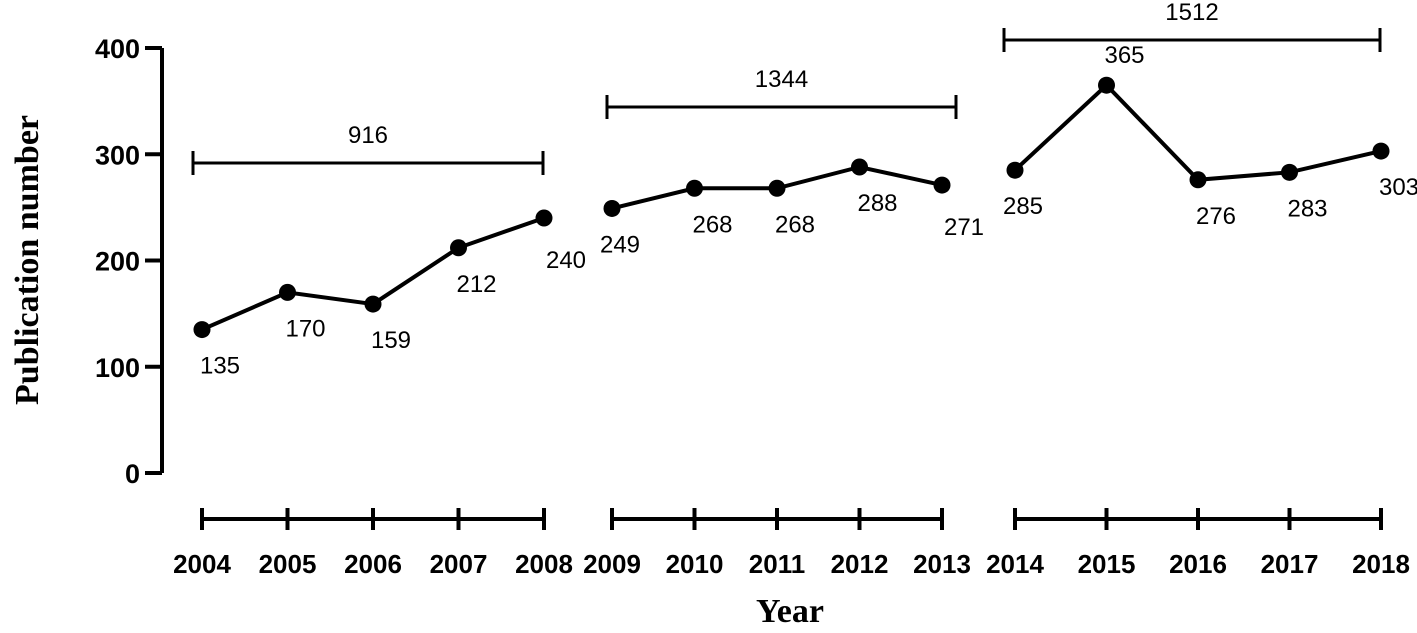 Image resolution: width=1417 pixels, height=633 pixels. What do you see at coordinates (117, 368) in the screenshot?
I see `y-tick-label: 100` at bounding box center [117, 368].